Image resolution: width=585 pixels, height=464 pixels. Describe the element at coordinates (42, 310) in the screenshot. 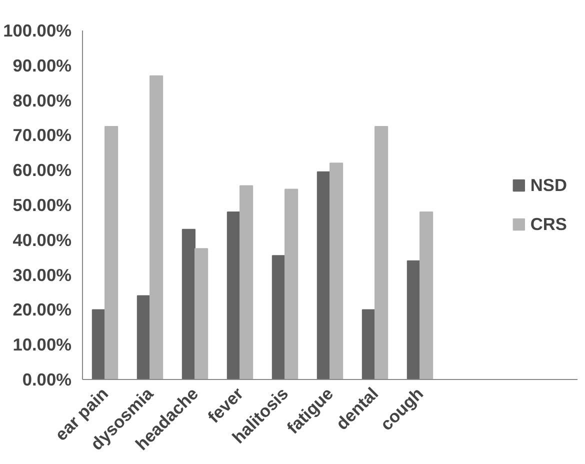

I see `y-tick-label: 20.00%` at that location.